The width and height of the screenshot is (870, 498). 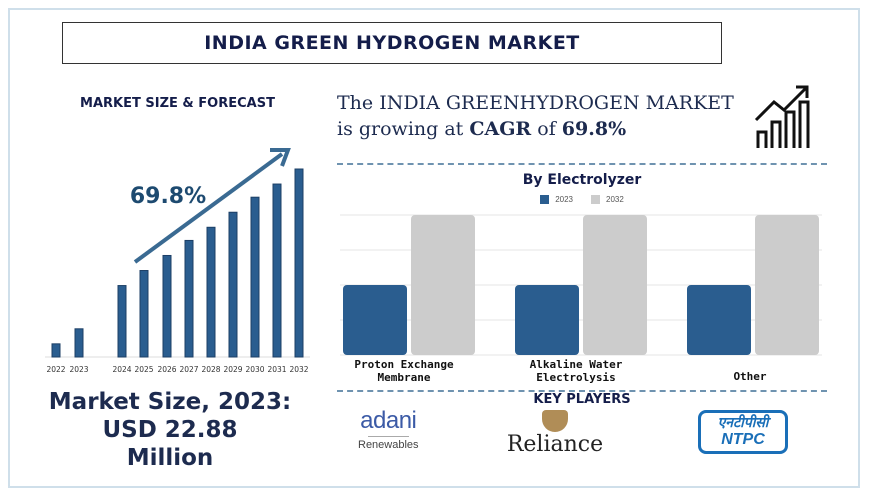 I want to click on headline-cagr: CAGR, so click(x=500, y=129).